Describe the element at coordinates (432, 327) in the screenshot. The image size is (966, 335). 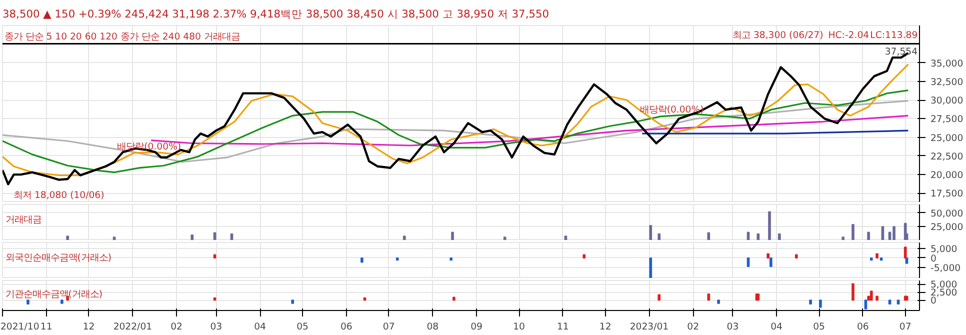
I see `x-tick-label: 08` at that location.